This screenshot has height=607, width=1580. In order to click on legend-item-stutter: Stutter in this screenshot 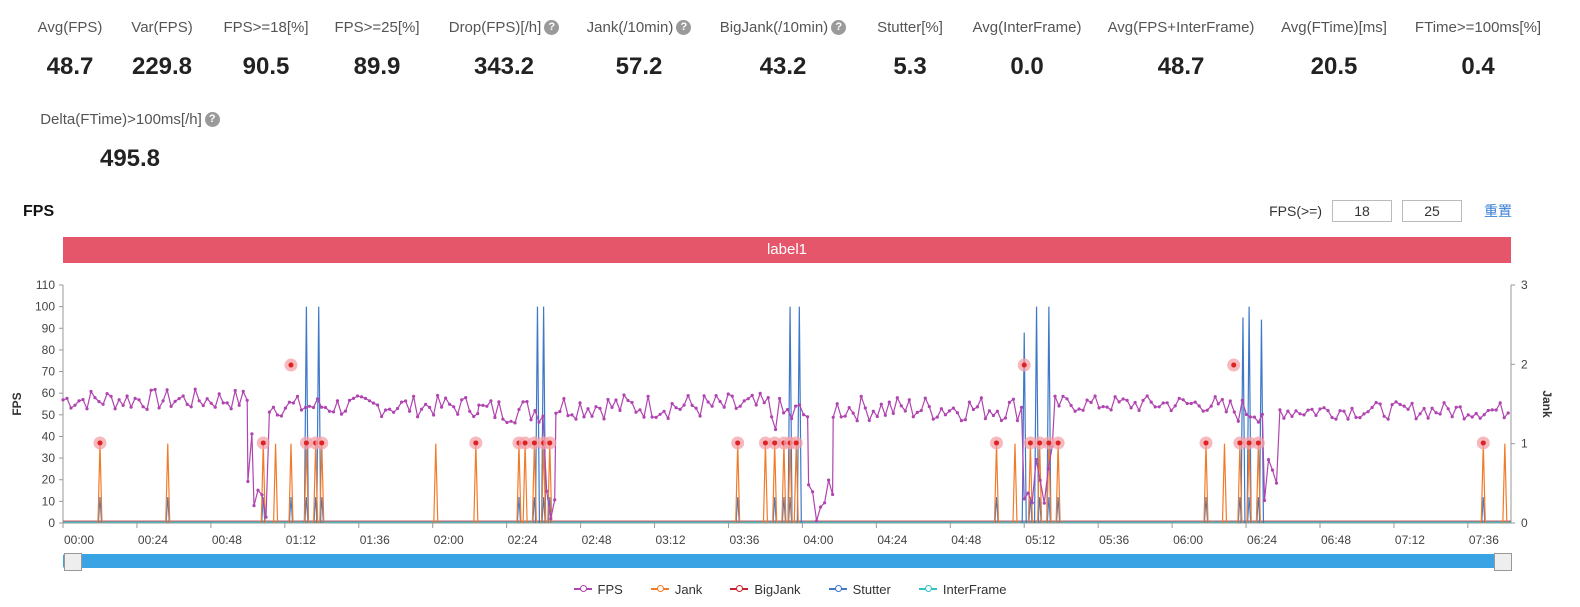, I will do `click(859, 589)`.